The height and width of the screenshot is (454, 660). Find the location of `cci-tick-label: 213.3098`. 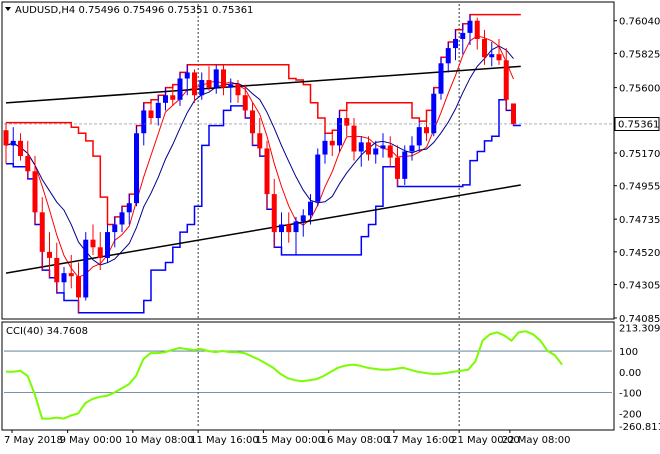

cci-tick-label: 213.3098 is located at coordinates (639, 328).